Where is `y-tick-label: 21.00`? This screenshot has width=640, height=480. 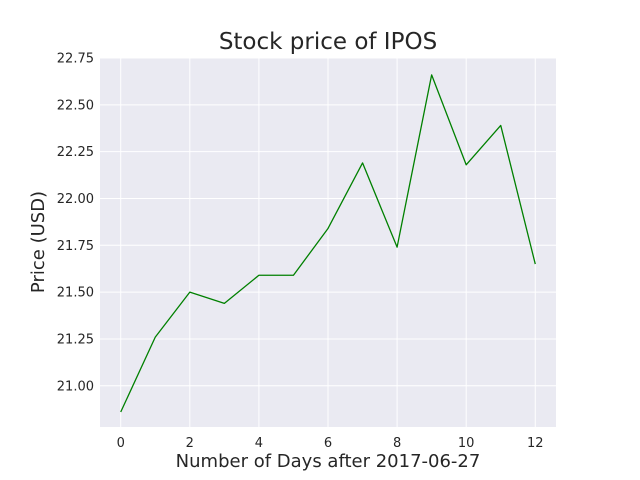 y-tick-label: 21.00 is located at coordinates (75, 386).